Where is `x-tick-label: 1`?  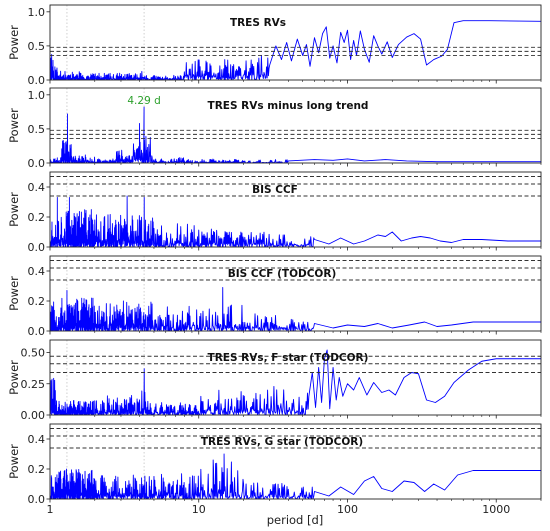
x-tick-label: 1 is located at coordinates (50, 509).